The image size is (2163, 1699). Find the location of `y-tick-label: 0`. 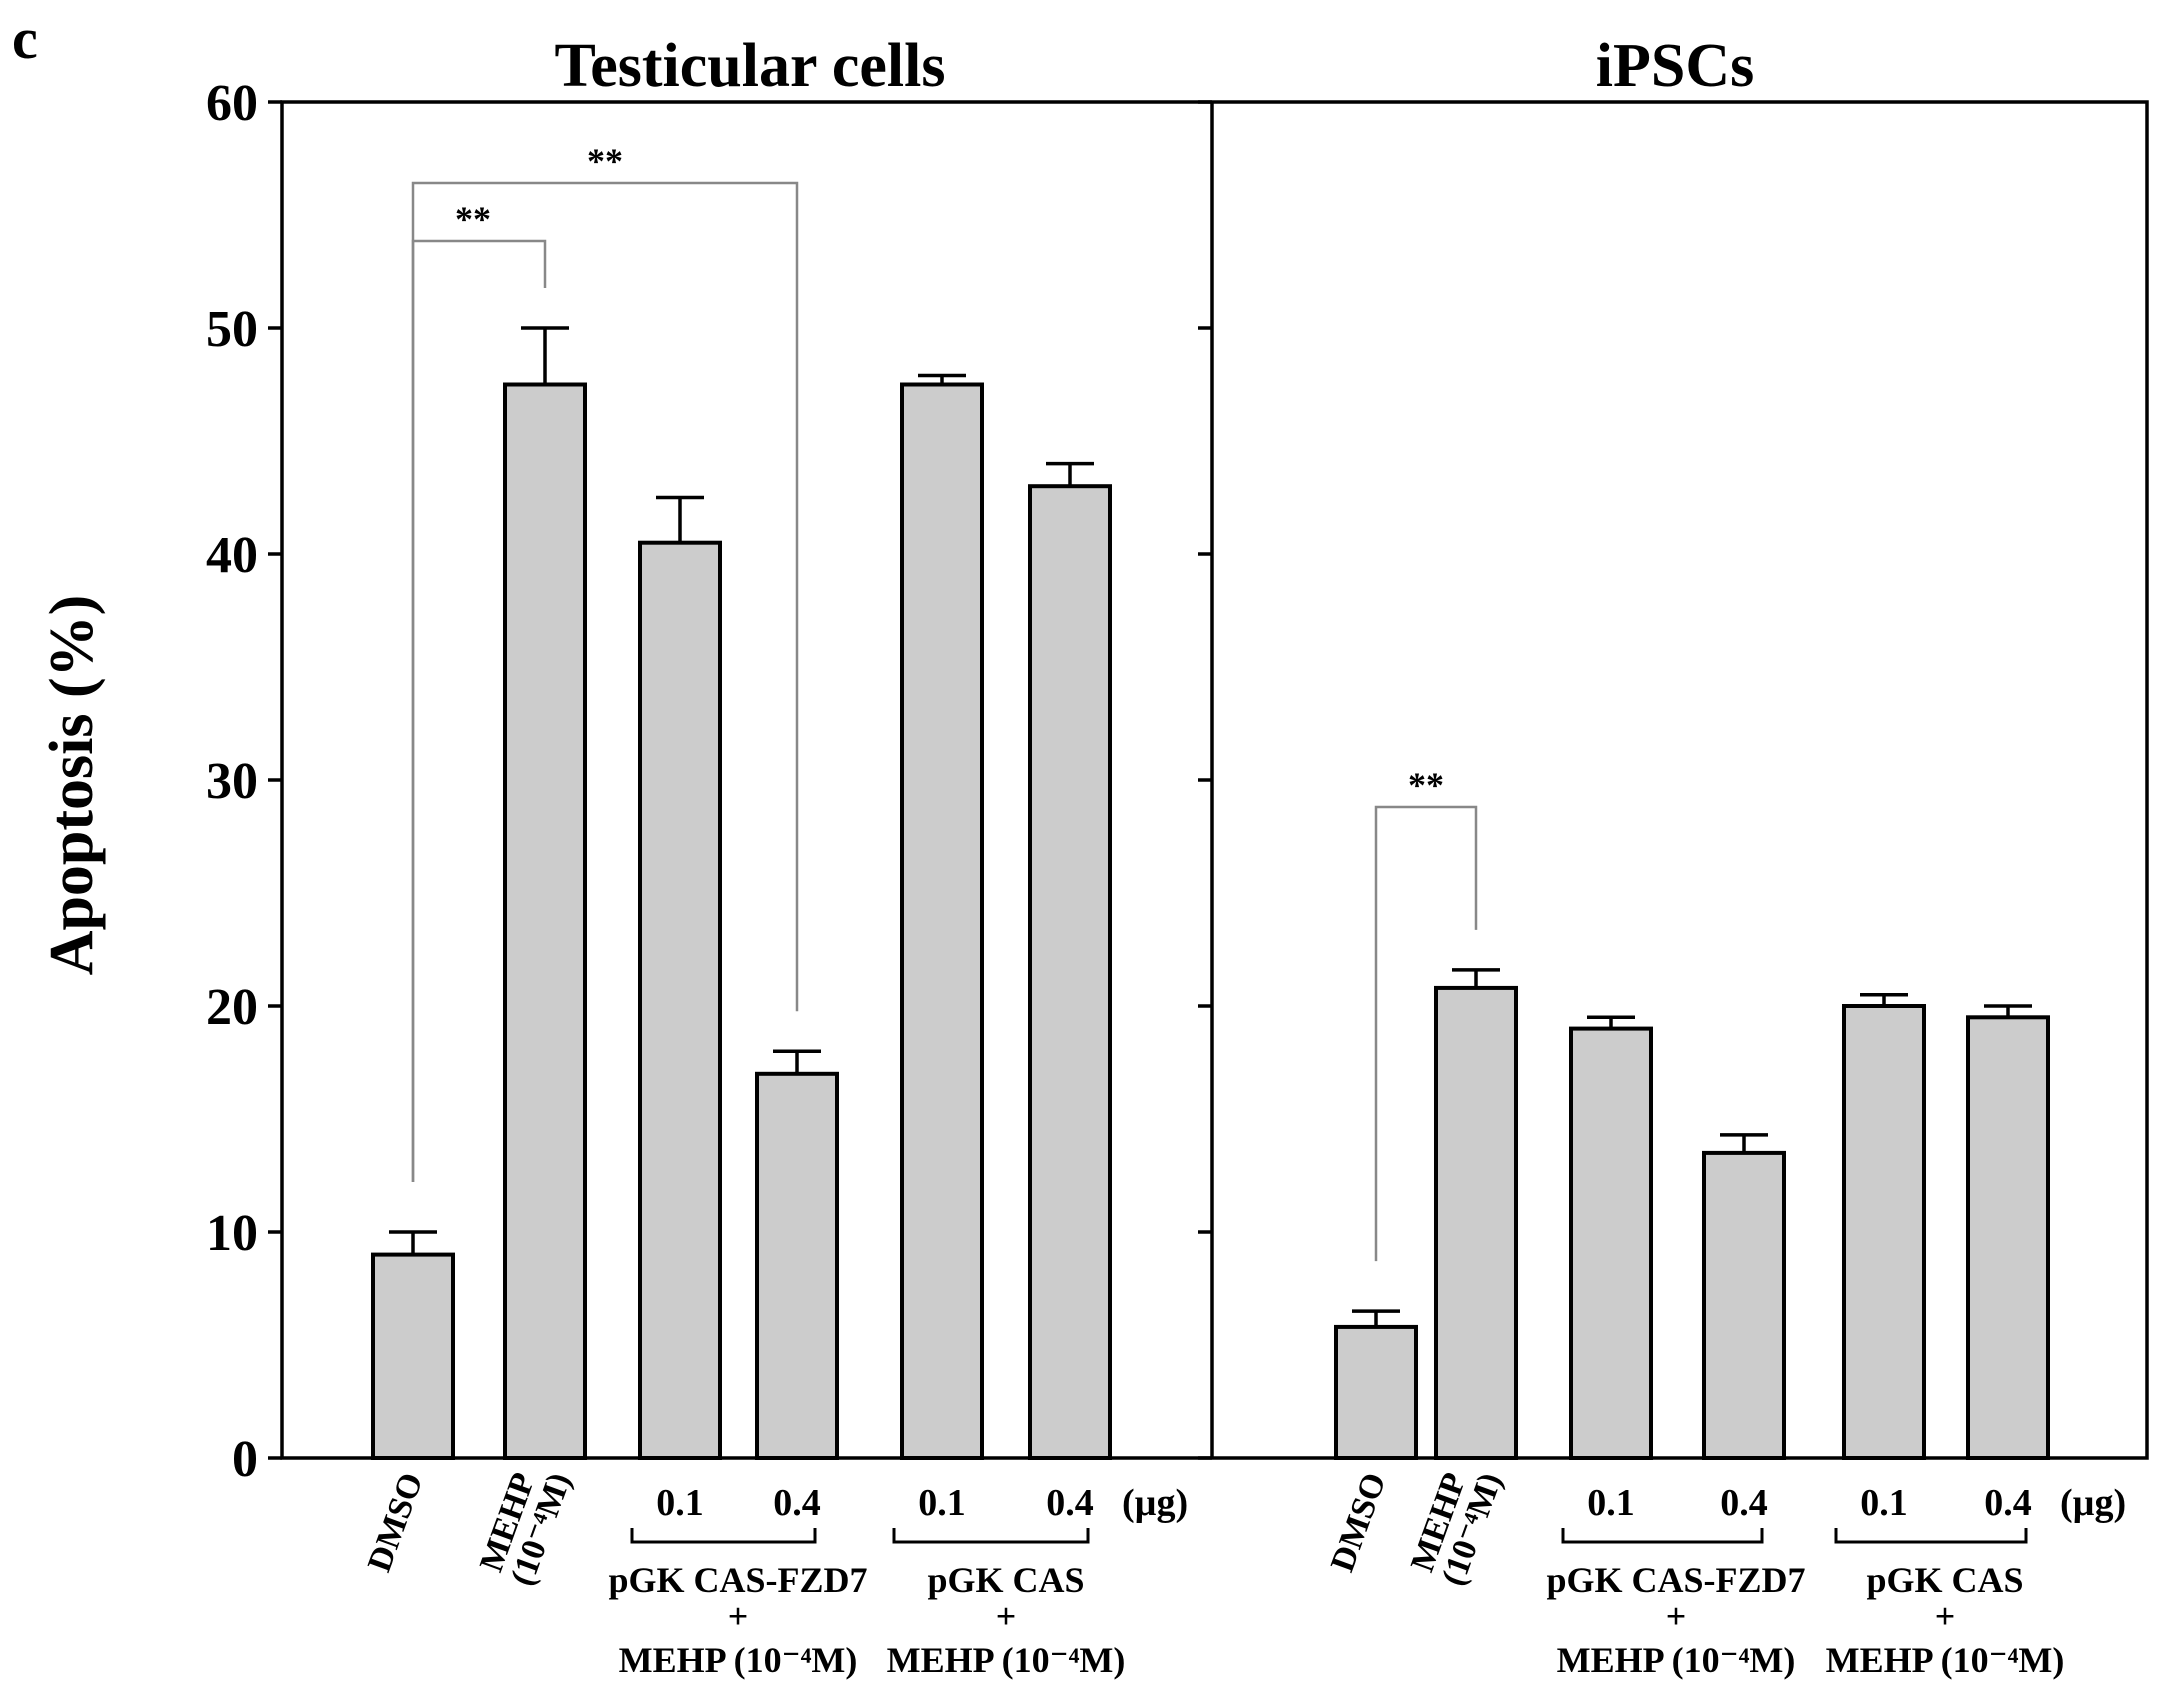

y-tick-label: 0 is located at coordinates (245, 1459).